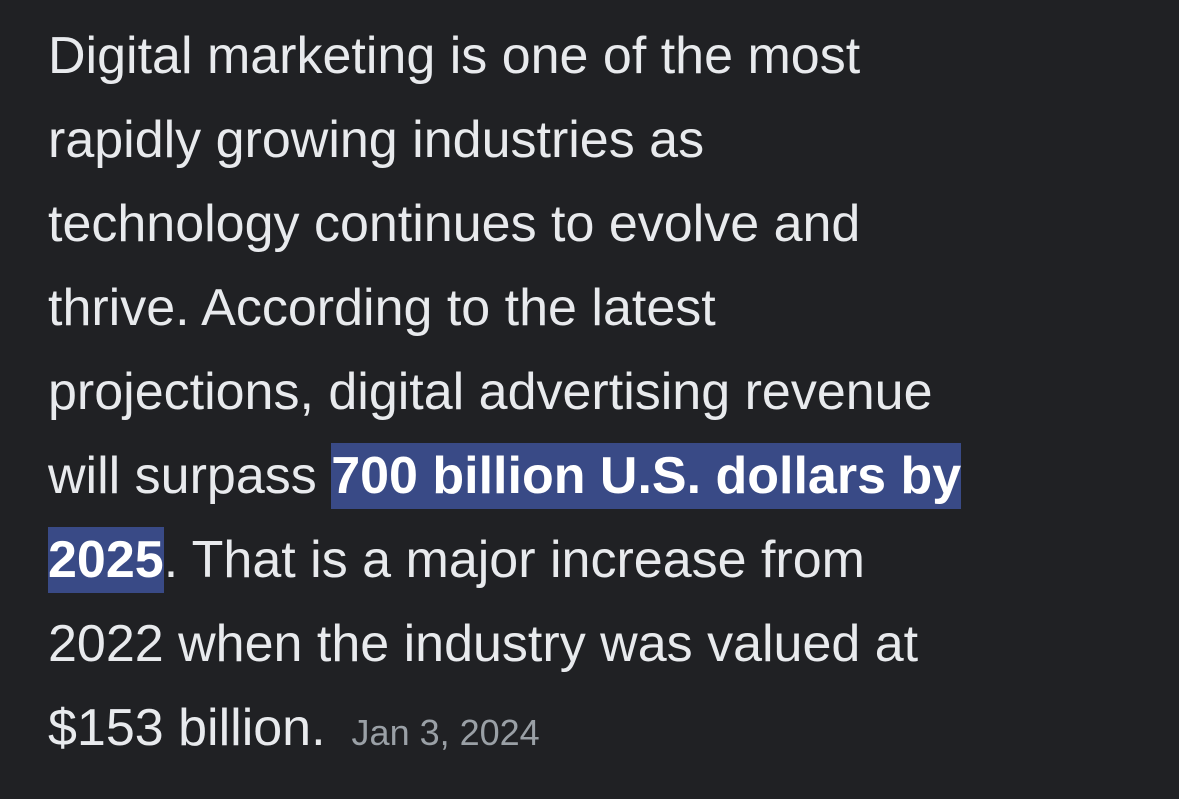 The width and height of the screenshot is (1179, 799). What do you see at coordinates (646, 476) in the screenshot?
I see `highlighted-text: 700 billion U.S. dollars by` at bounding box center [646, 476].